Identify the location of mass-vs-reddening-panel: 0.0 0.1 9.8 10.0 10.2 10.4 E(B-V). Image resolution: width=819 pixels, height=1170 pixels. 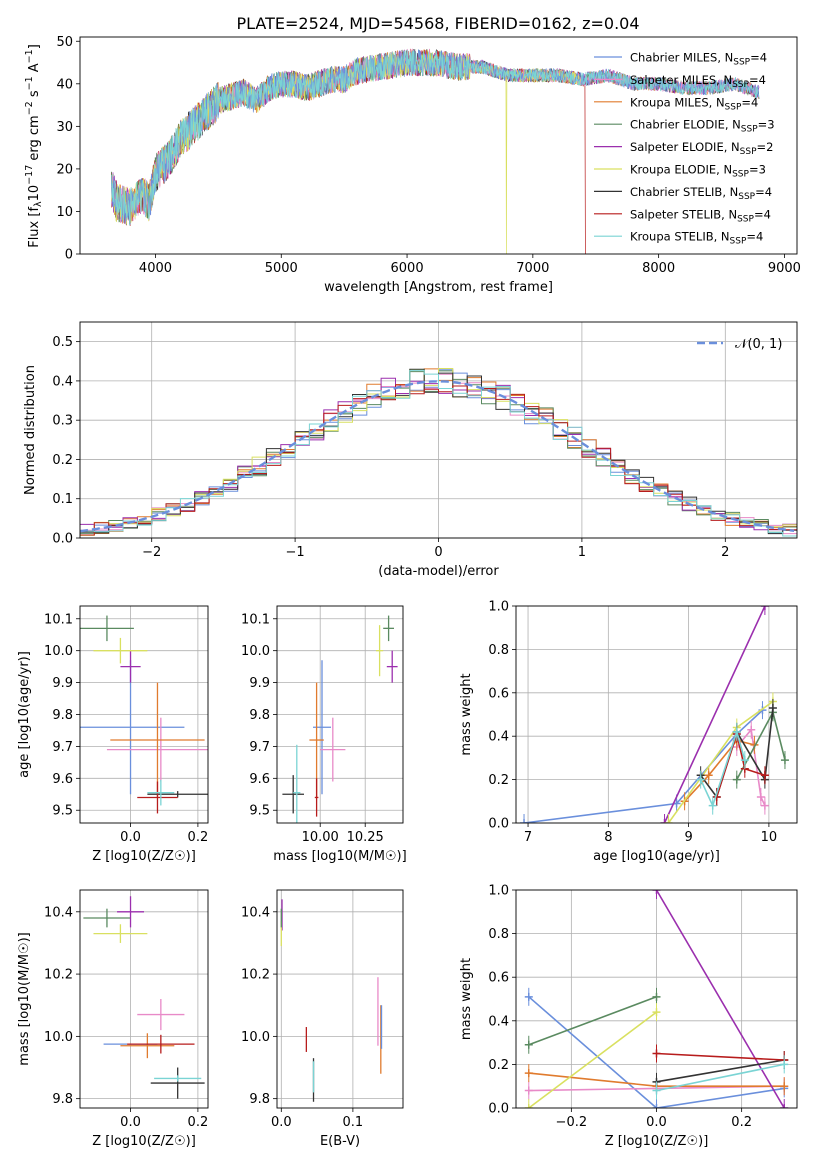
(322, 1019).